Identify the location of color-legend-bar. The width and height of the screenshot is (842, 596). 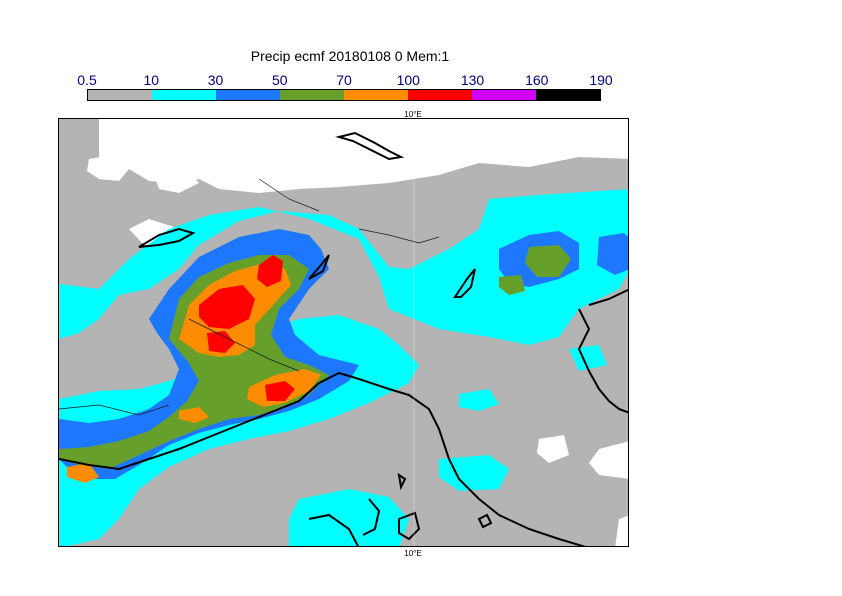
(344, 95).